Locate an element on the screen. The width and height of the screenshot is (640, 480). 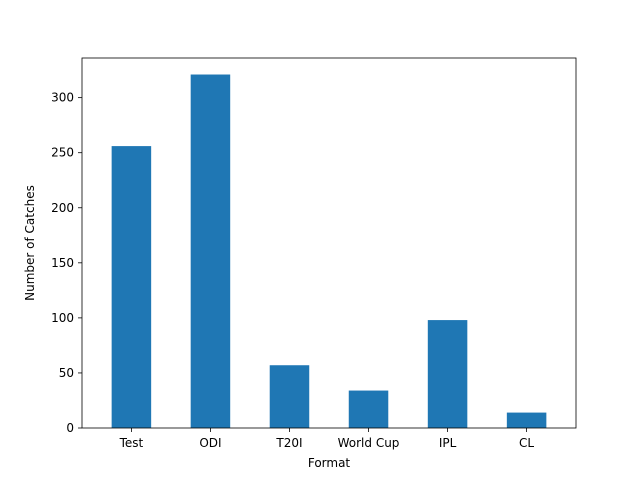
x-tick-label: ODI is located at coordinates (210, 443).